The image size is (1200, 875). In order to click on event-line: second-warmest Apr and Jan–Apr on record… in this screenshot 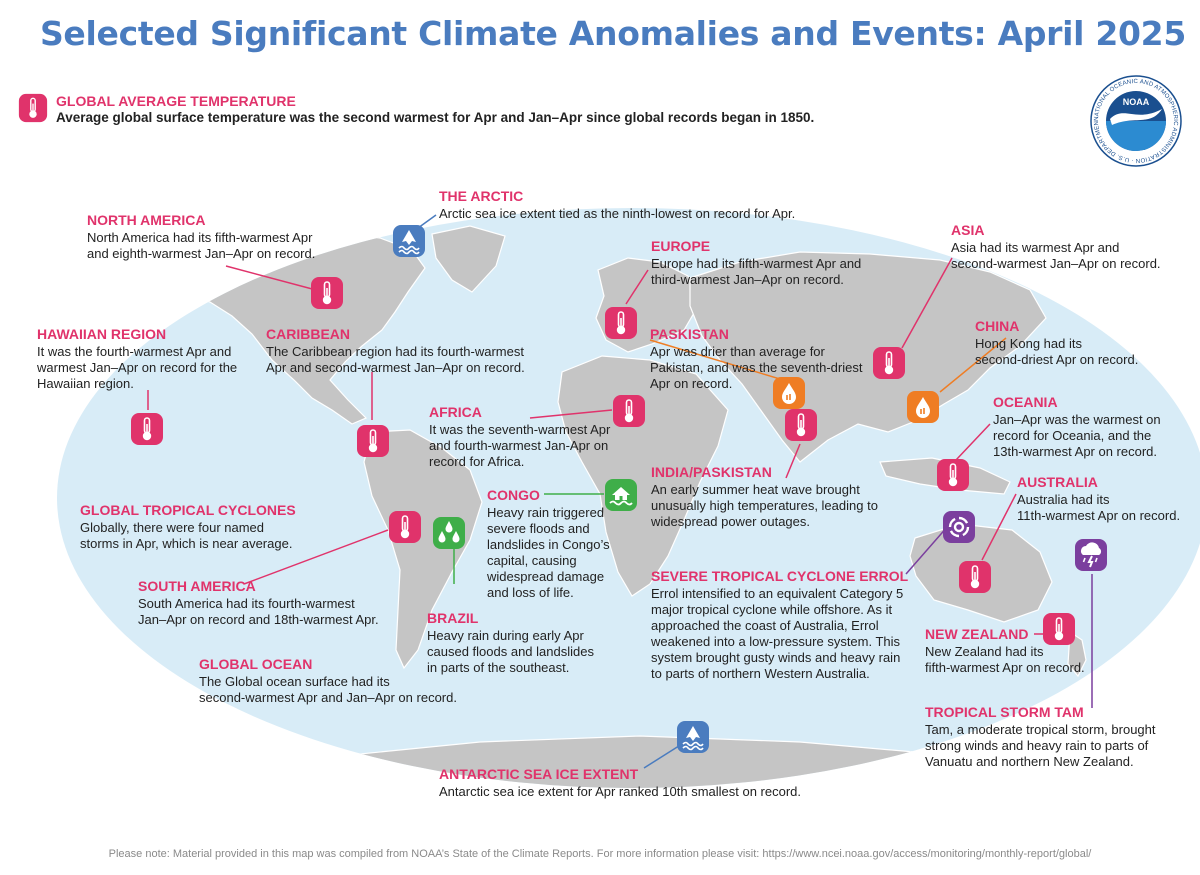, I will do `click(328, 697)`.